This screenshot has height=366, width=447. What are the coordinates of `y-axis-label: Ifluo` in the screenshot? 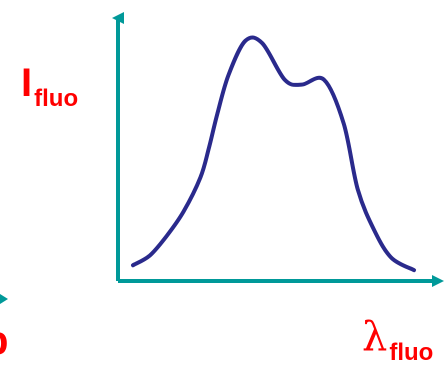 It's located at (49, 86).